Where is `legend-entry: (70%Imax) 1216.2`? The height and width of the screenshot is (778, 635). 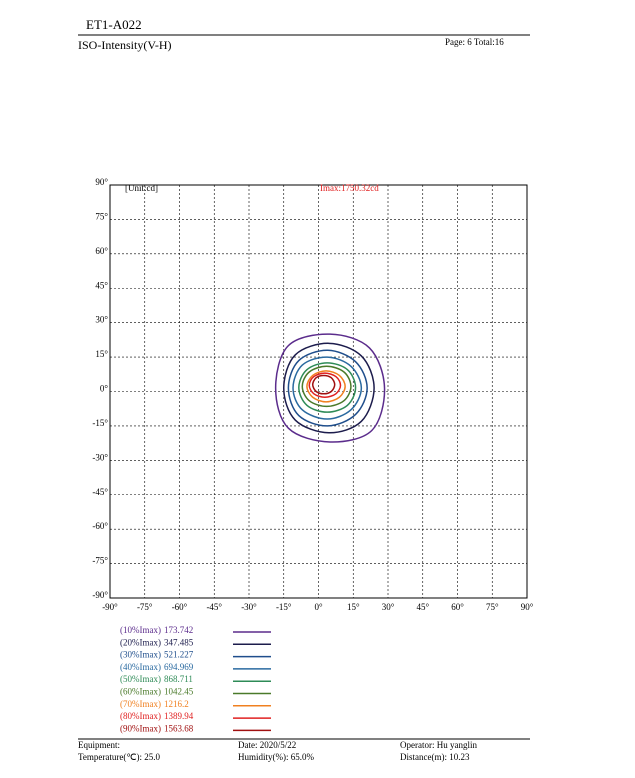 legend-entry: (70%Imax) 1216.2 is located at coordinates (154, 704).